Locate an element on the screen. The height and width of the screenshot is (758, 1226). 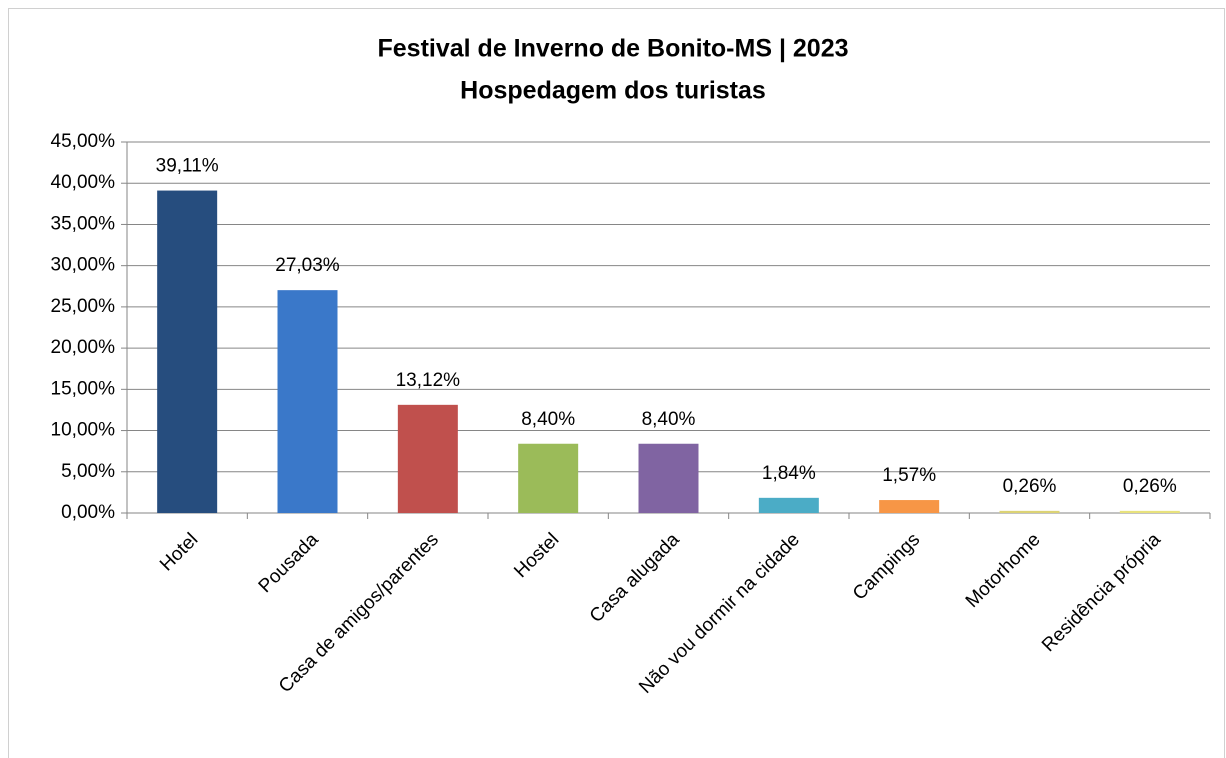
y-tick-label: 5,00% is located at coordinates (88, 471).